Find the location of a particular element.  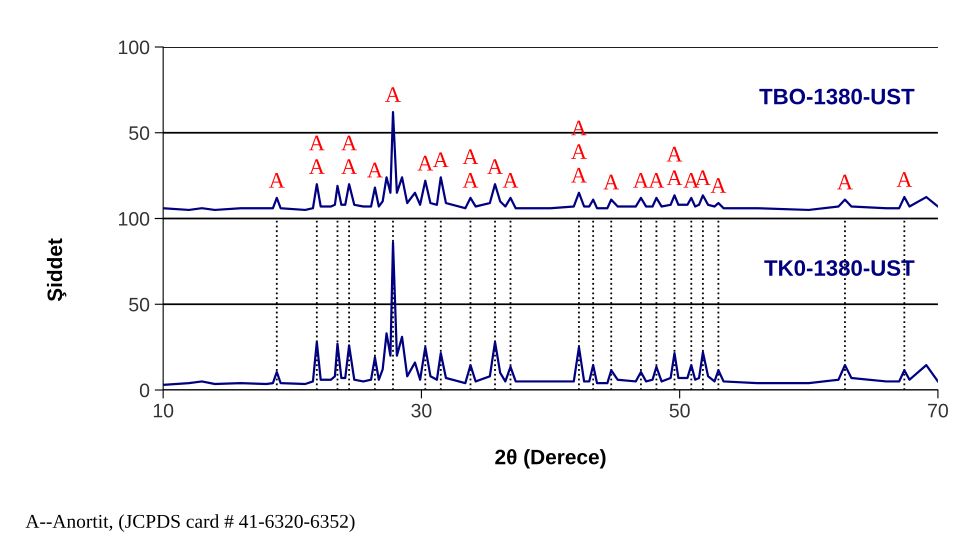

x-tick-label: 70 is located at coordinates (938, 411).